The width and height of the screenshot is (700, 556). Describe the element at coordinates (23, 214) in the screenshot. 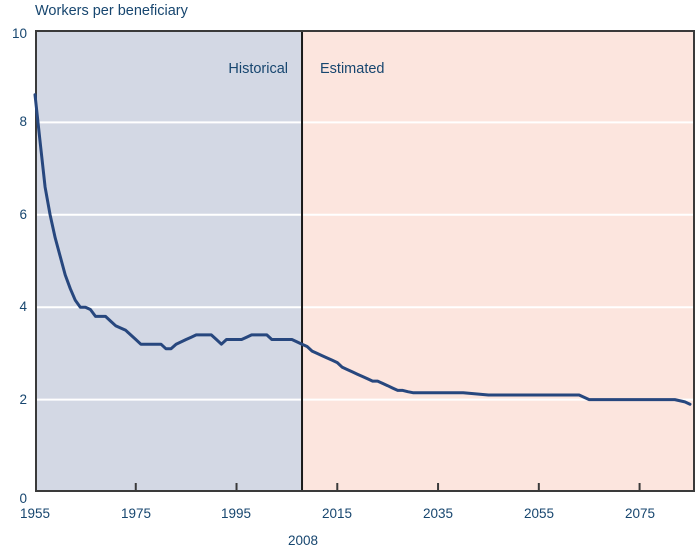

I see `y-tick-label-6: 6` at that location.